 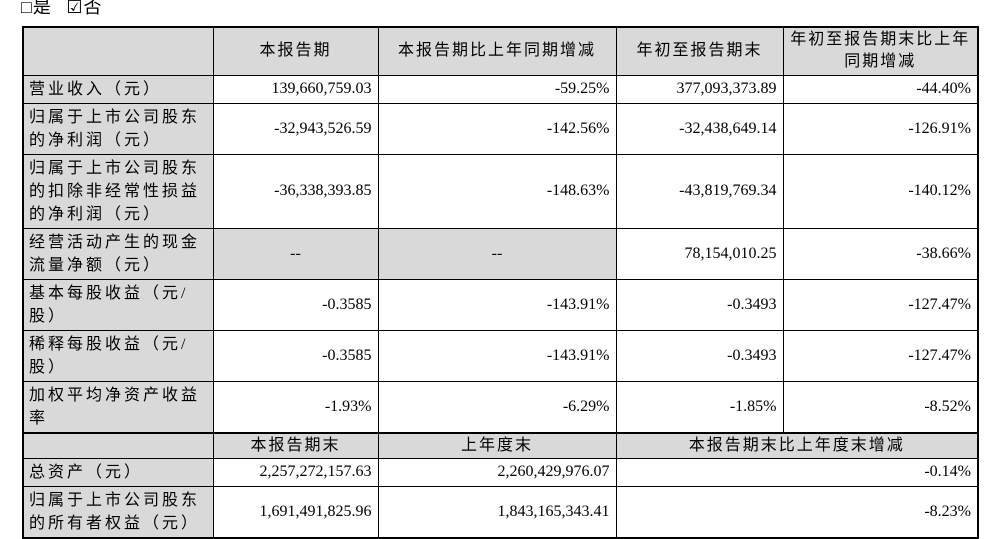 What do you see at coordinates (797, 472) in the screenshot?
I see `cell-value: -0.14%` at bounding box center [797, 472].